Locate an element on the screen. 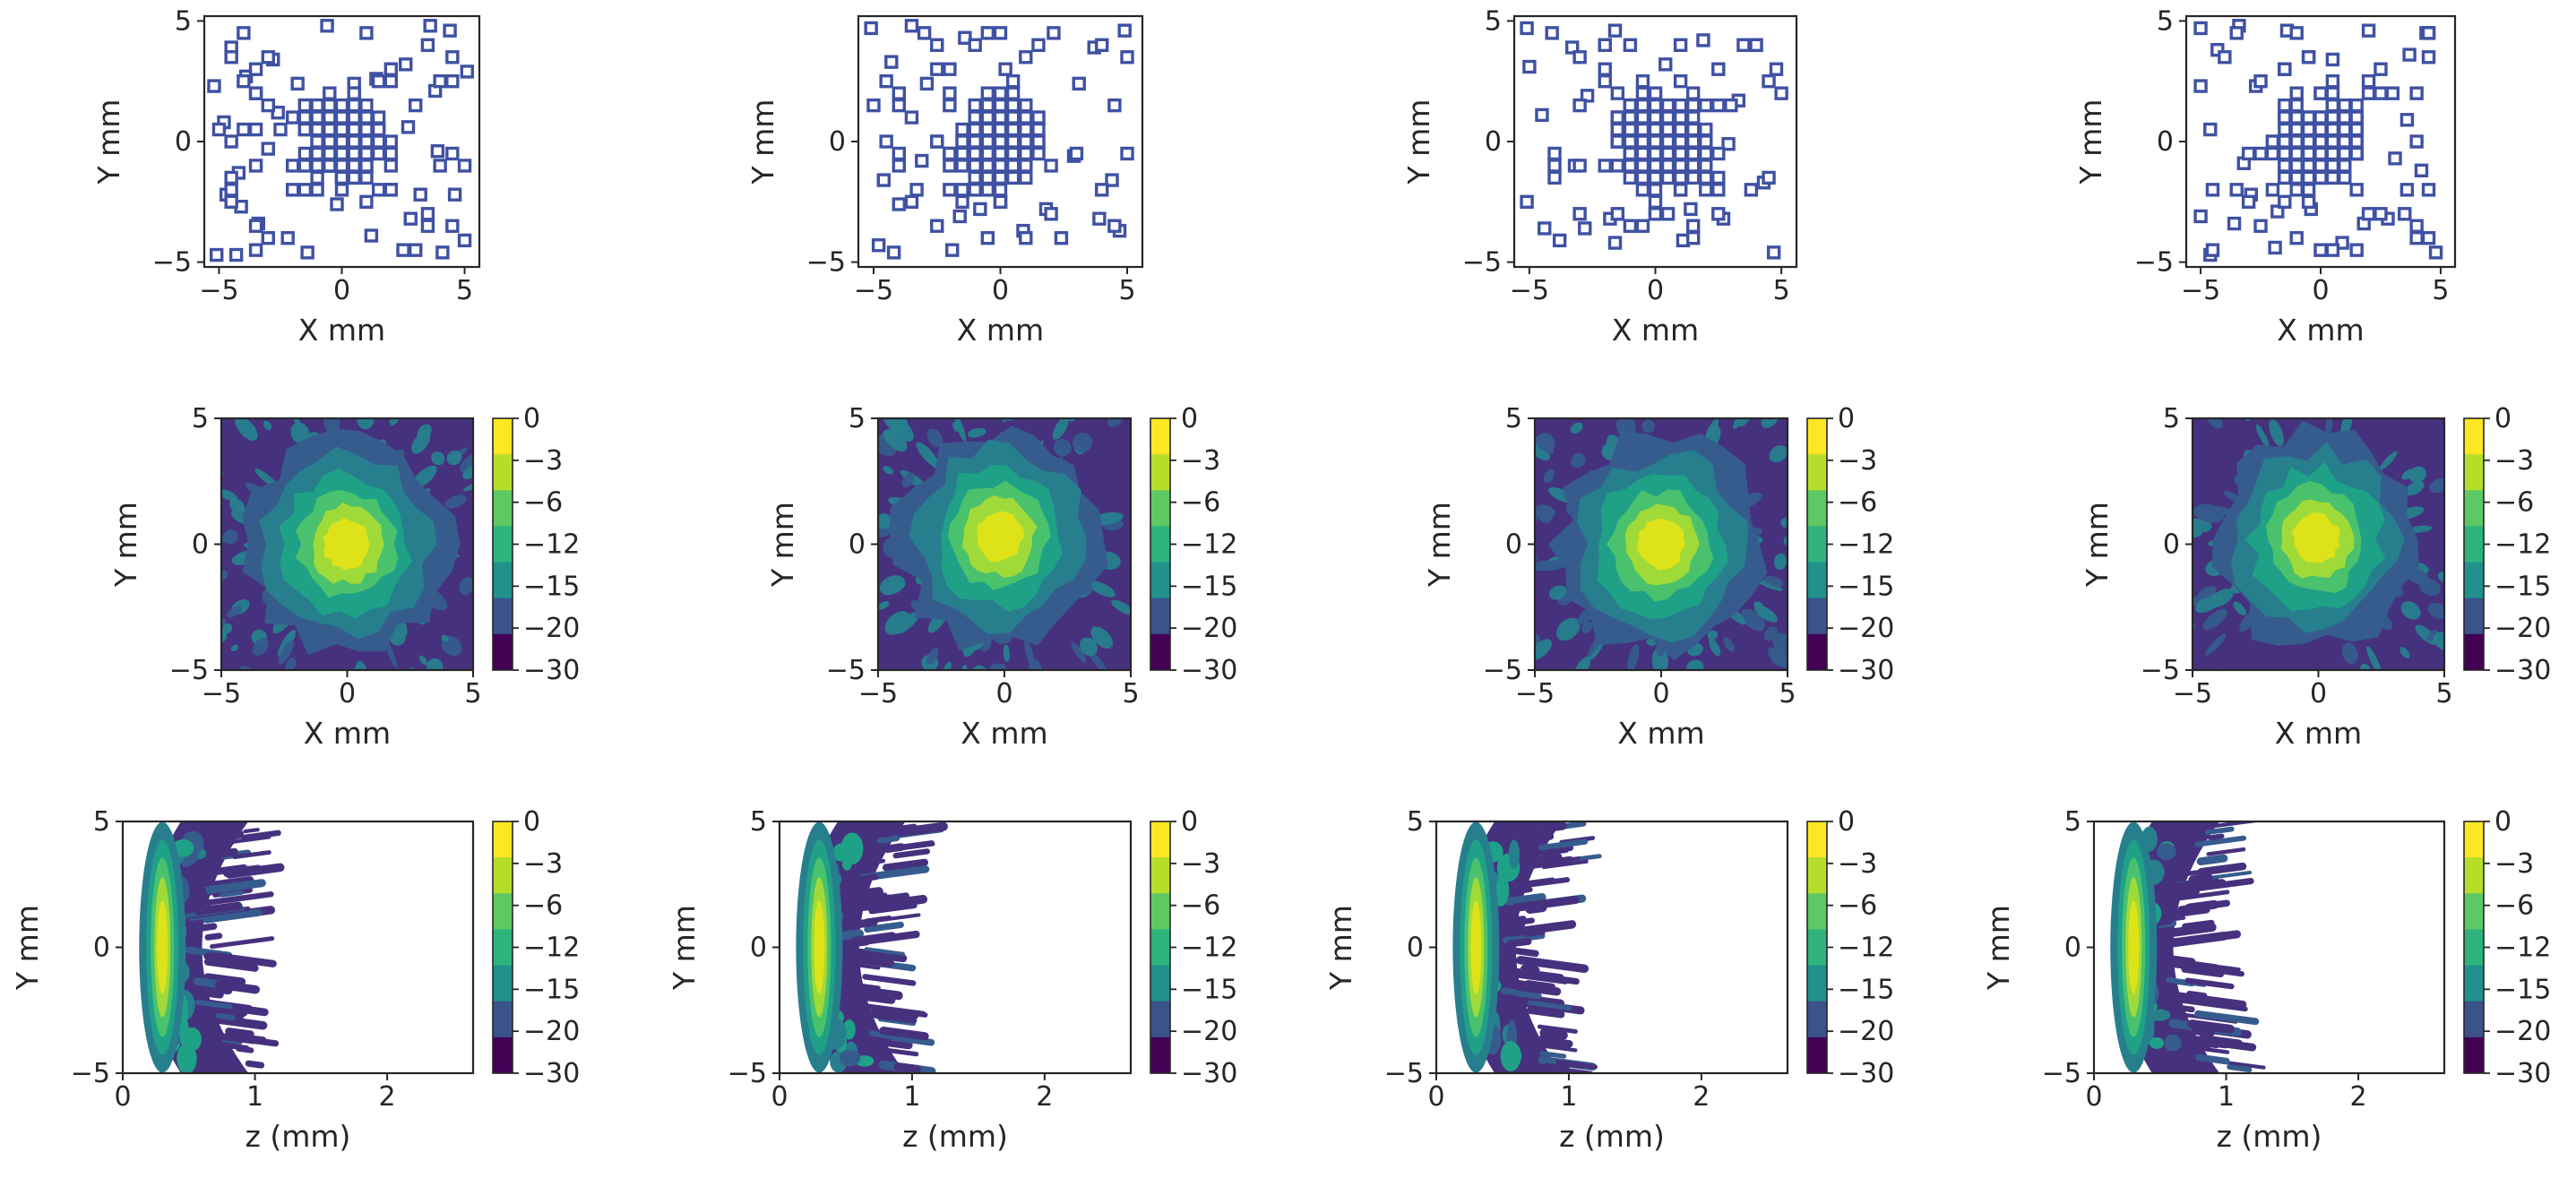 This screenshot has height=1178, width=2576. beam-contours is located at coordinates (1004, 544).